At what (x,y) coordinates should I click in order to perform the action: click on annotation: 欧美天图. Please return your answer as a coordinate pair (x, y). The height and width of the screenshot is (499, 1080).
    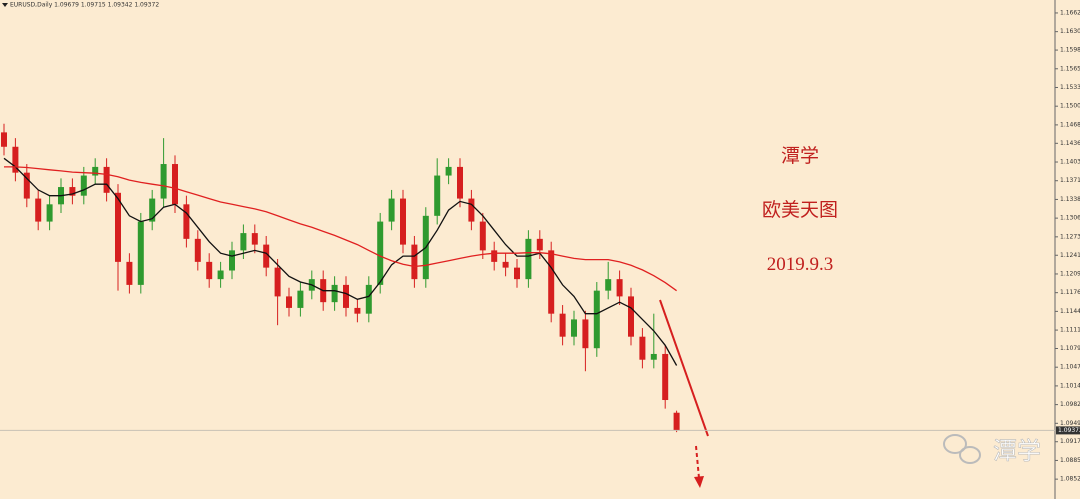
    Looking at the image, I should click on (800, 210).